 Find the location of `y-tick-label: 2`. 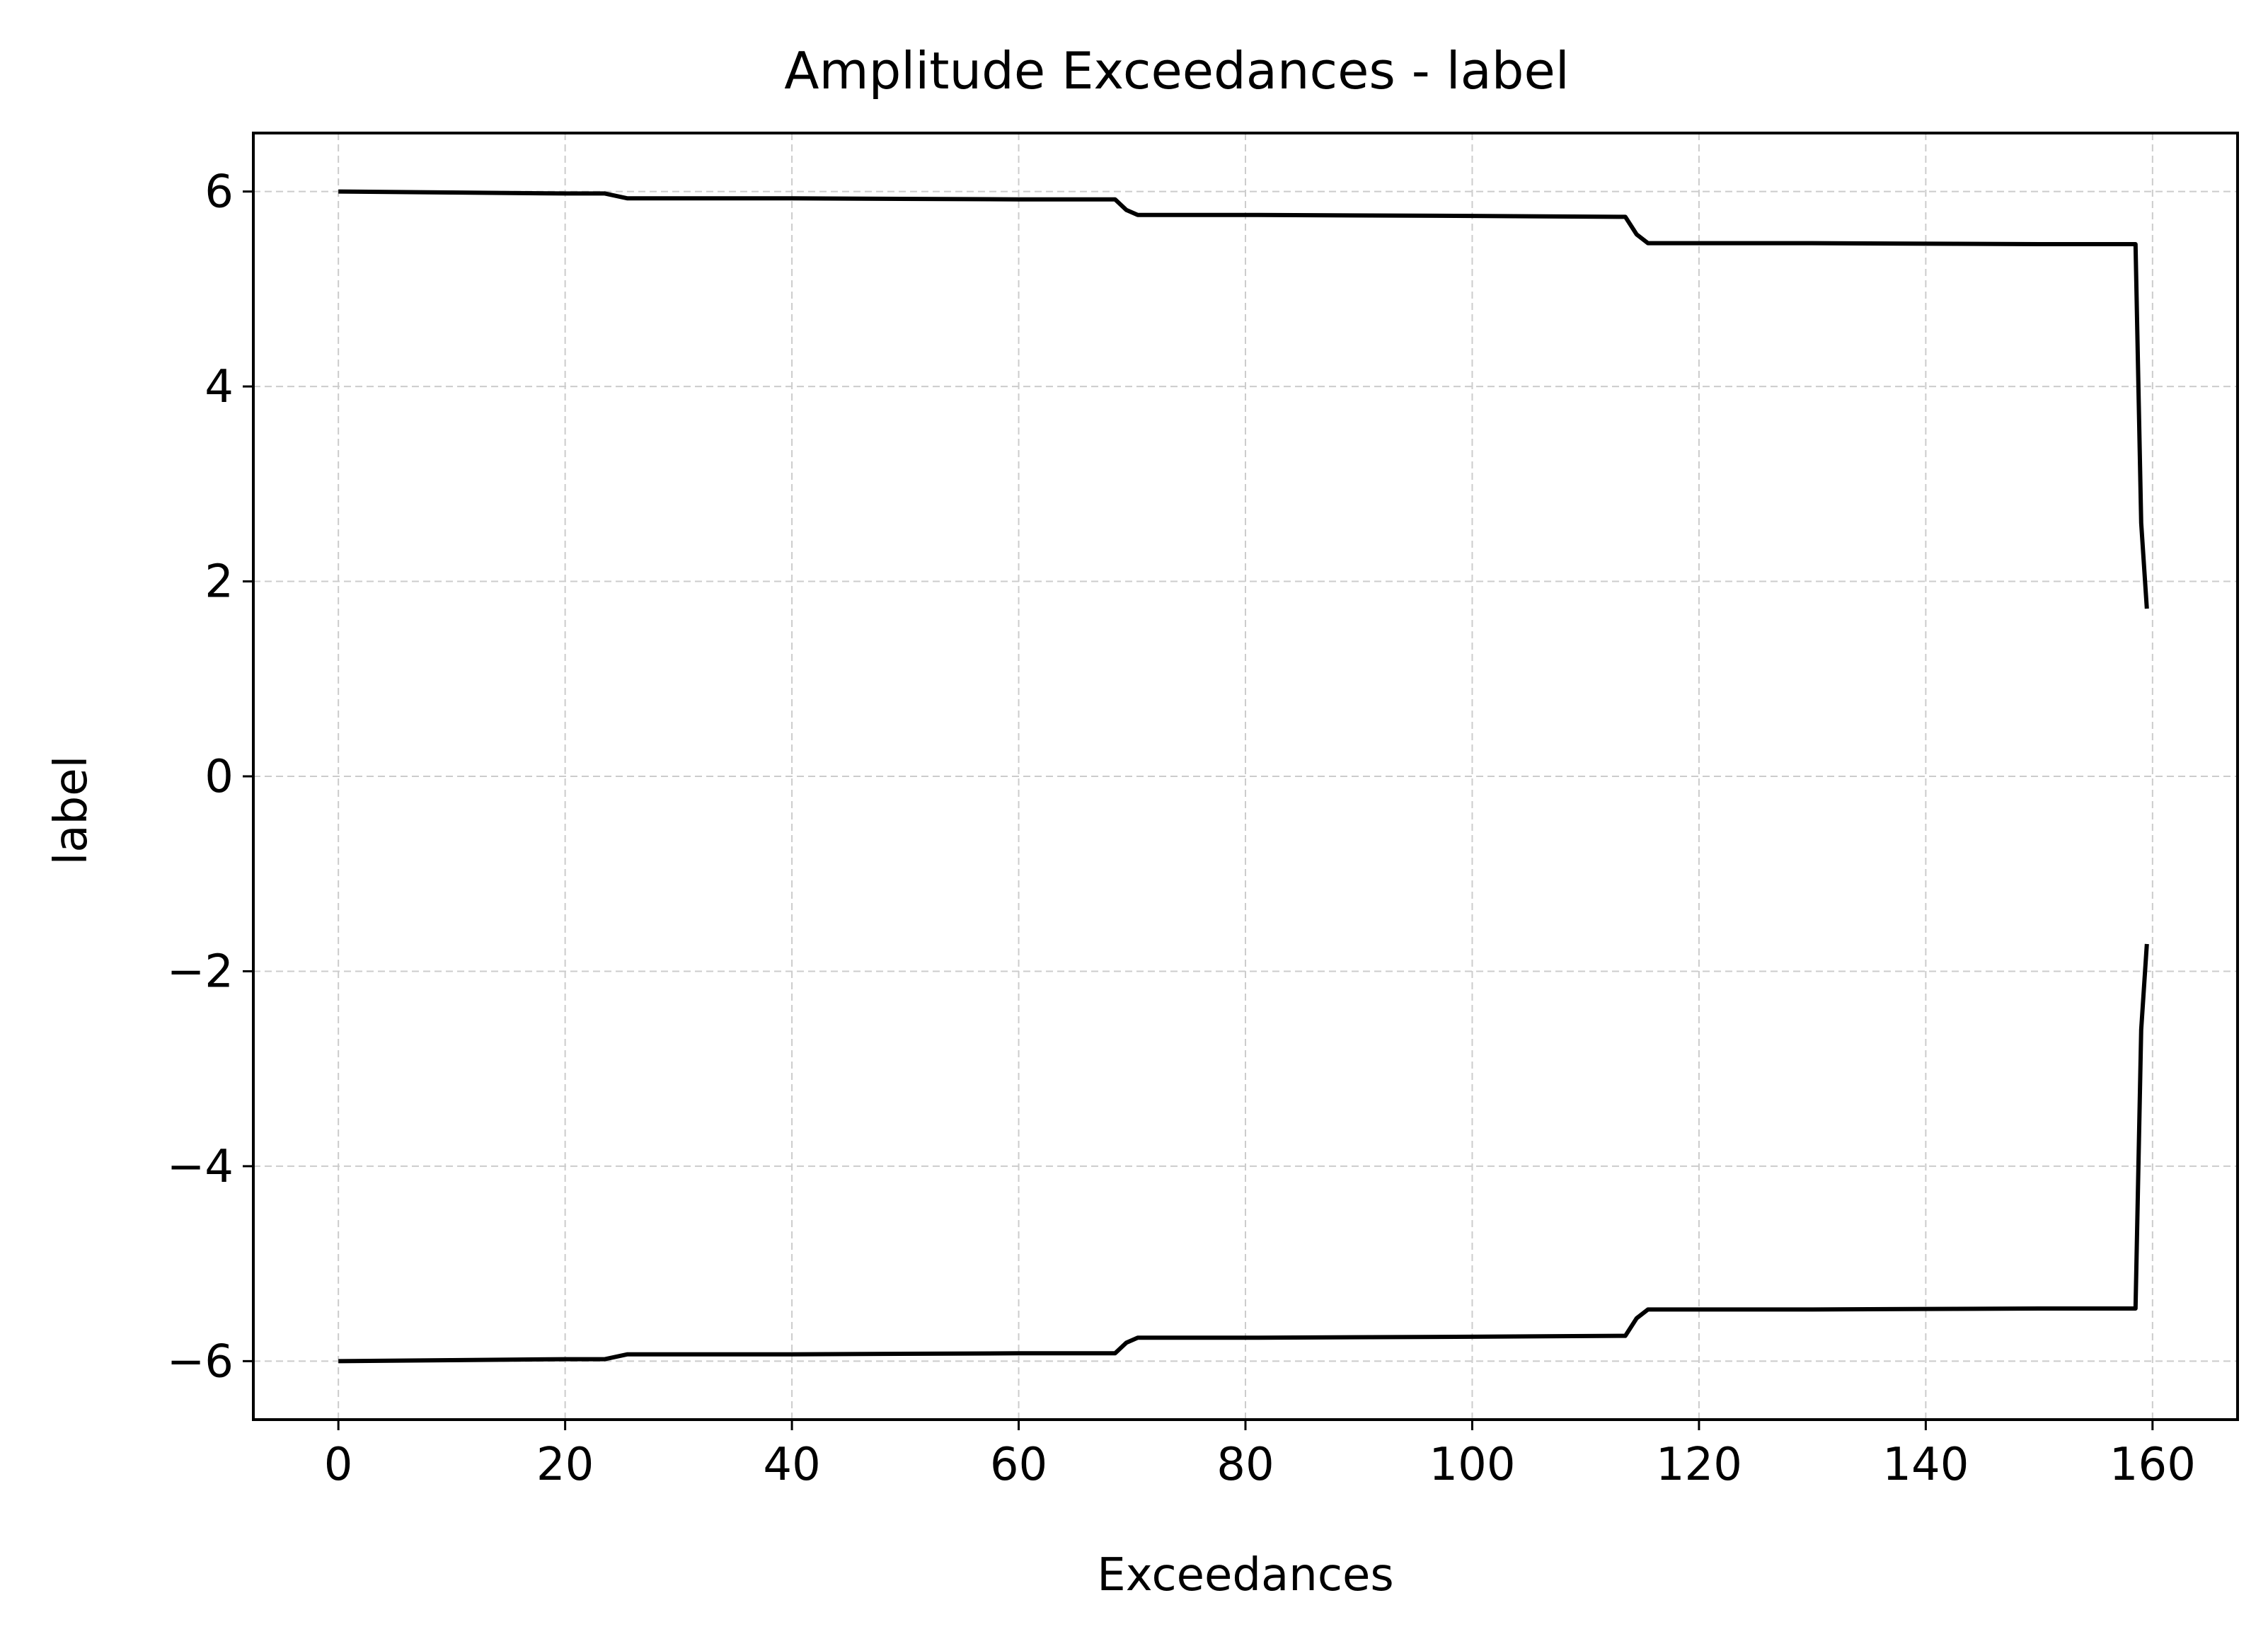

y-tick-label: 2 is located at coordinates (219, 582).